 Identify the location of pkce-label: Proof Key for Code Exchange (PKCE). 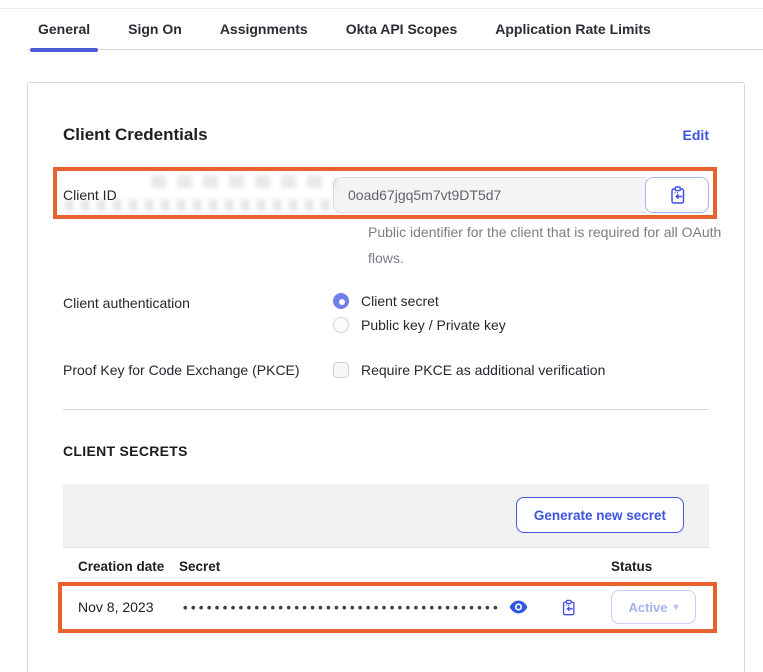
(181, 370).